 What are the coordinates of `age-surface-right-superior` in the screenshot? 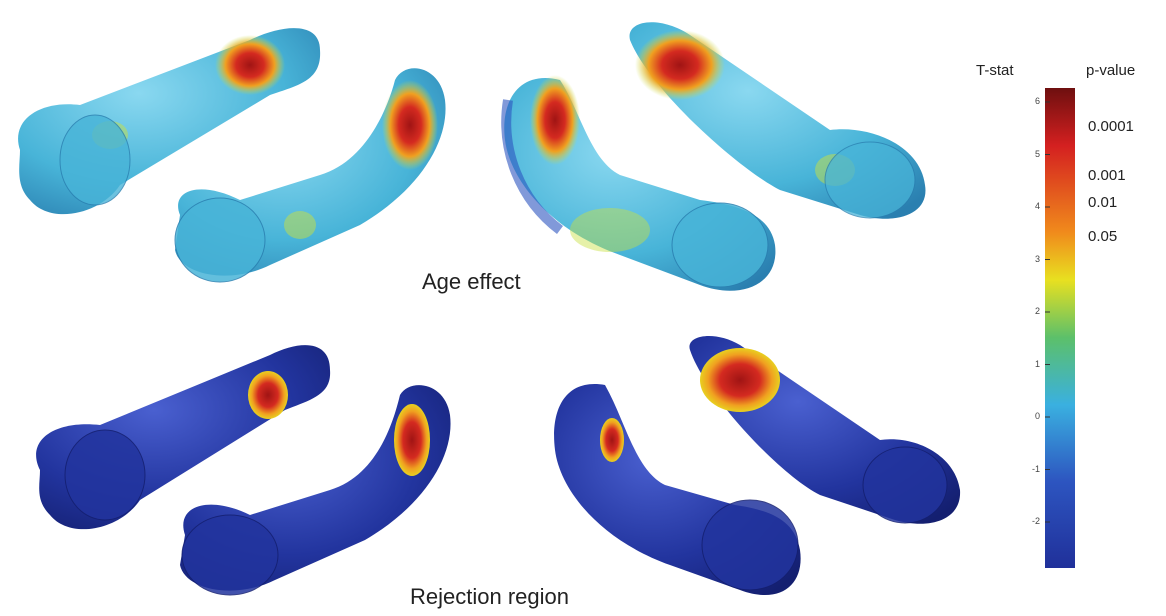 It's located at (777, 120).